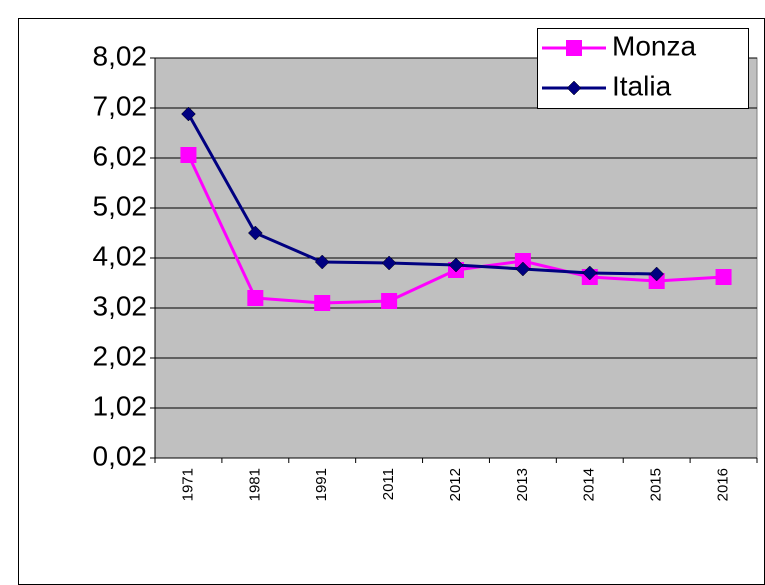 The image size is (765, 585). What do you see at coordinates (522, 484) in the screenshot?
I see `x-tick-label: 2013` at bounding box center [522, 484].